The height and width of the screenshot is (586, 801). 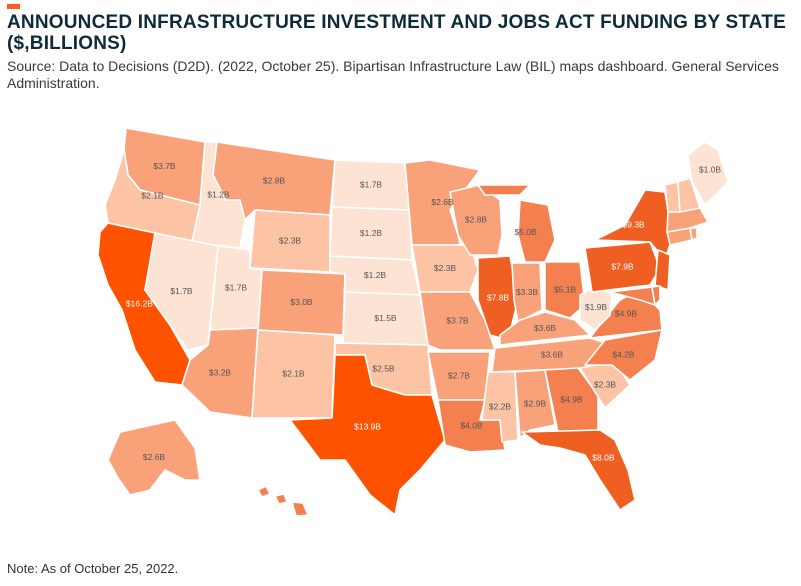 What do you see at coordinates (301, 302) in the screenshot?
I see `state-value-label-co: $3.0B` at bounding box center [301, 302].